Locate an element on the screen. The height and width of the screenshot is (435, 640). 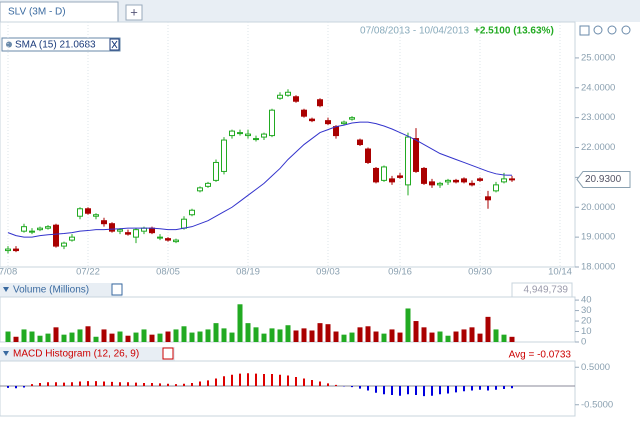
sma-legend-icon is located at coordinates (9, 45).